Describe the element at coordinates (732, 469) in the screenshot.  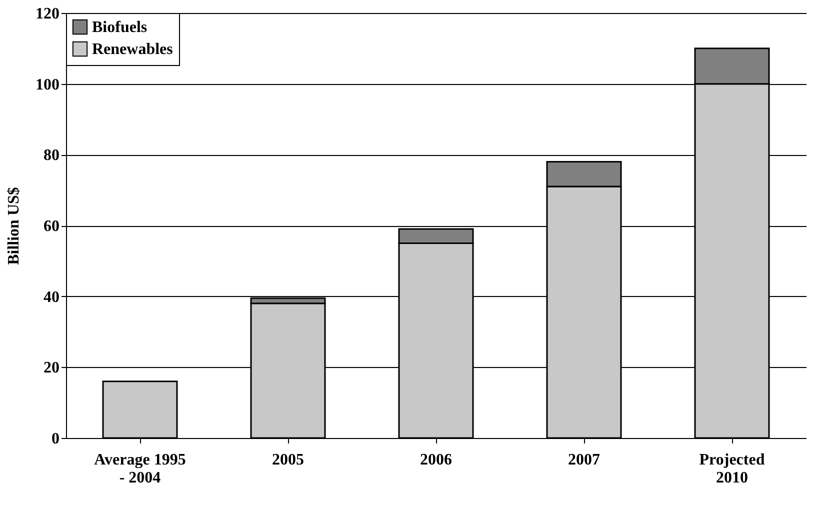
I see `x-tick-label: Projected 2010` at that location.